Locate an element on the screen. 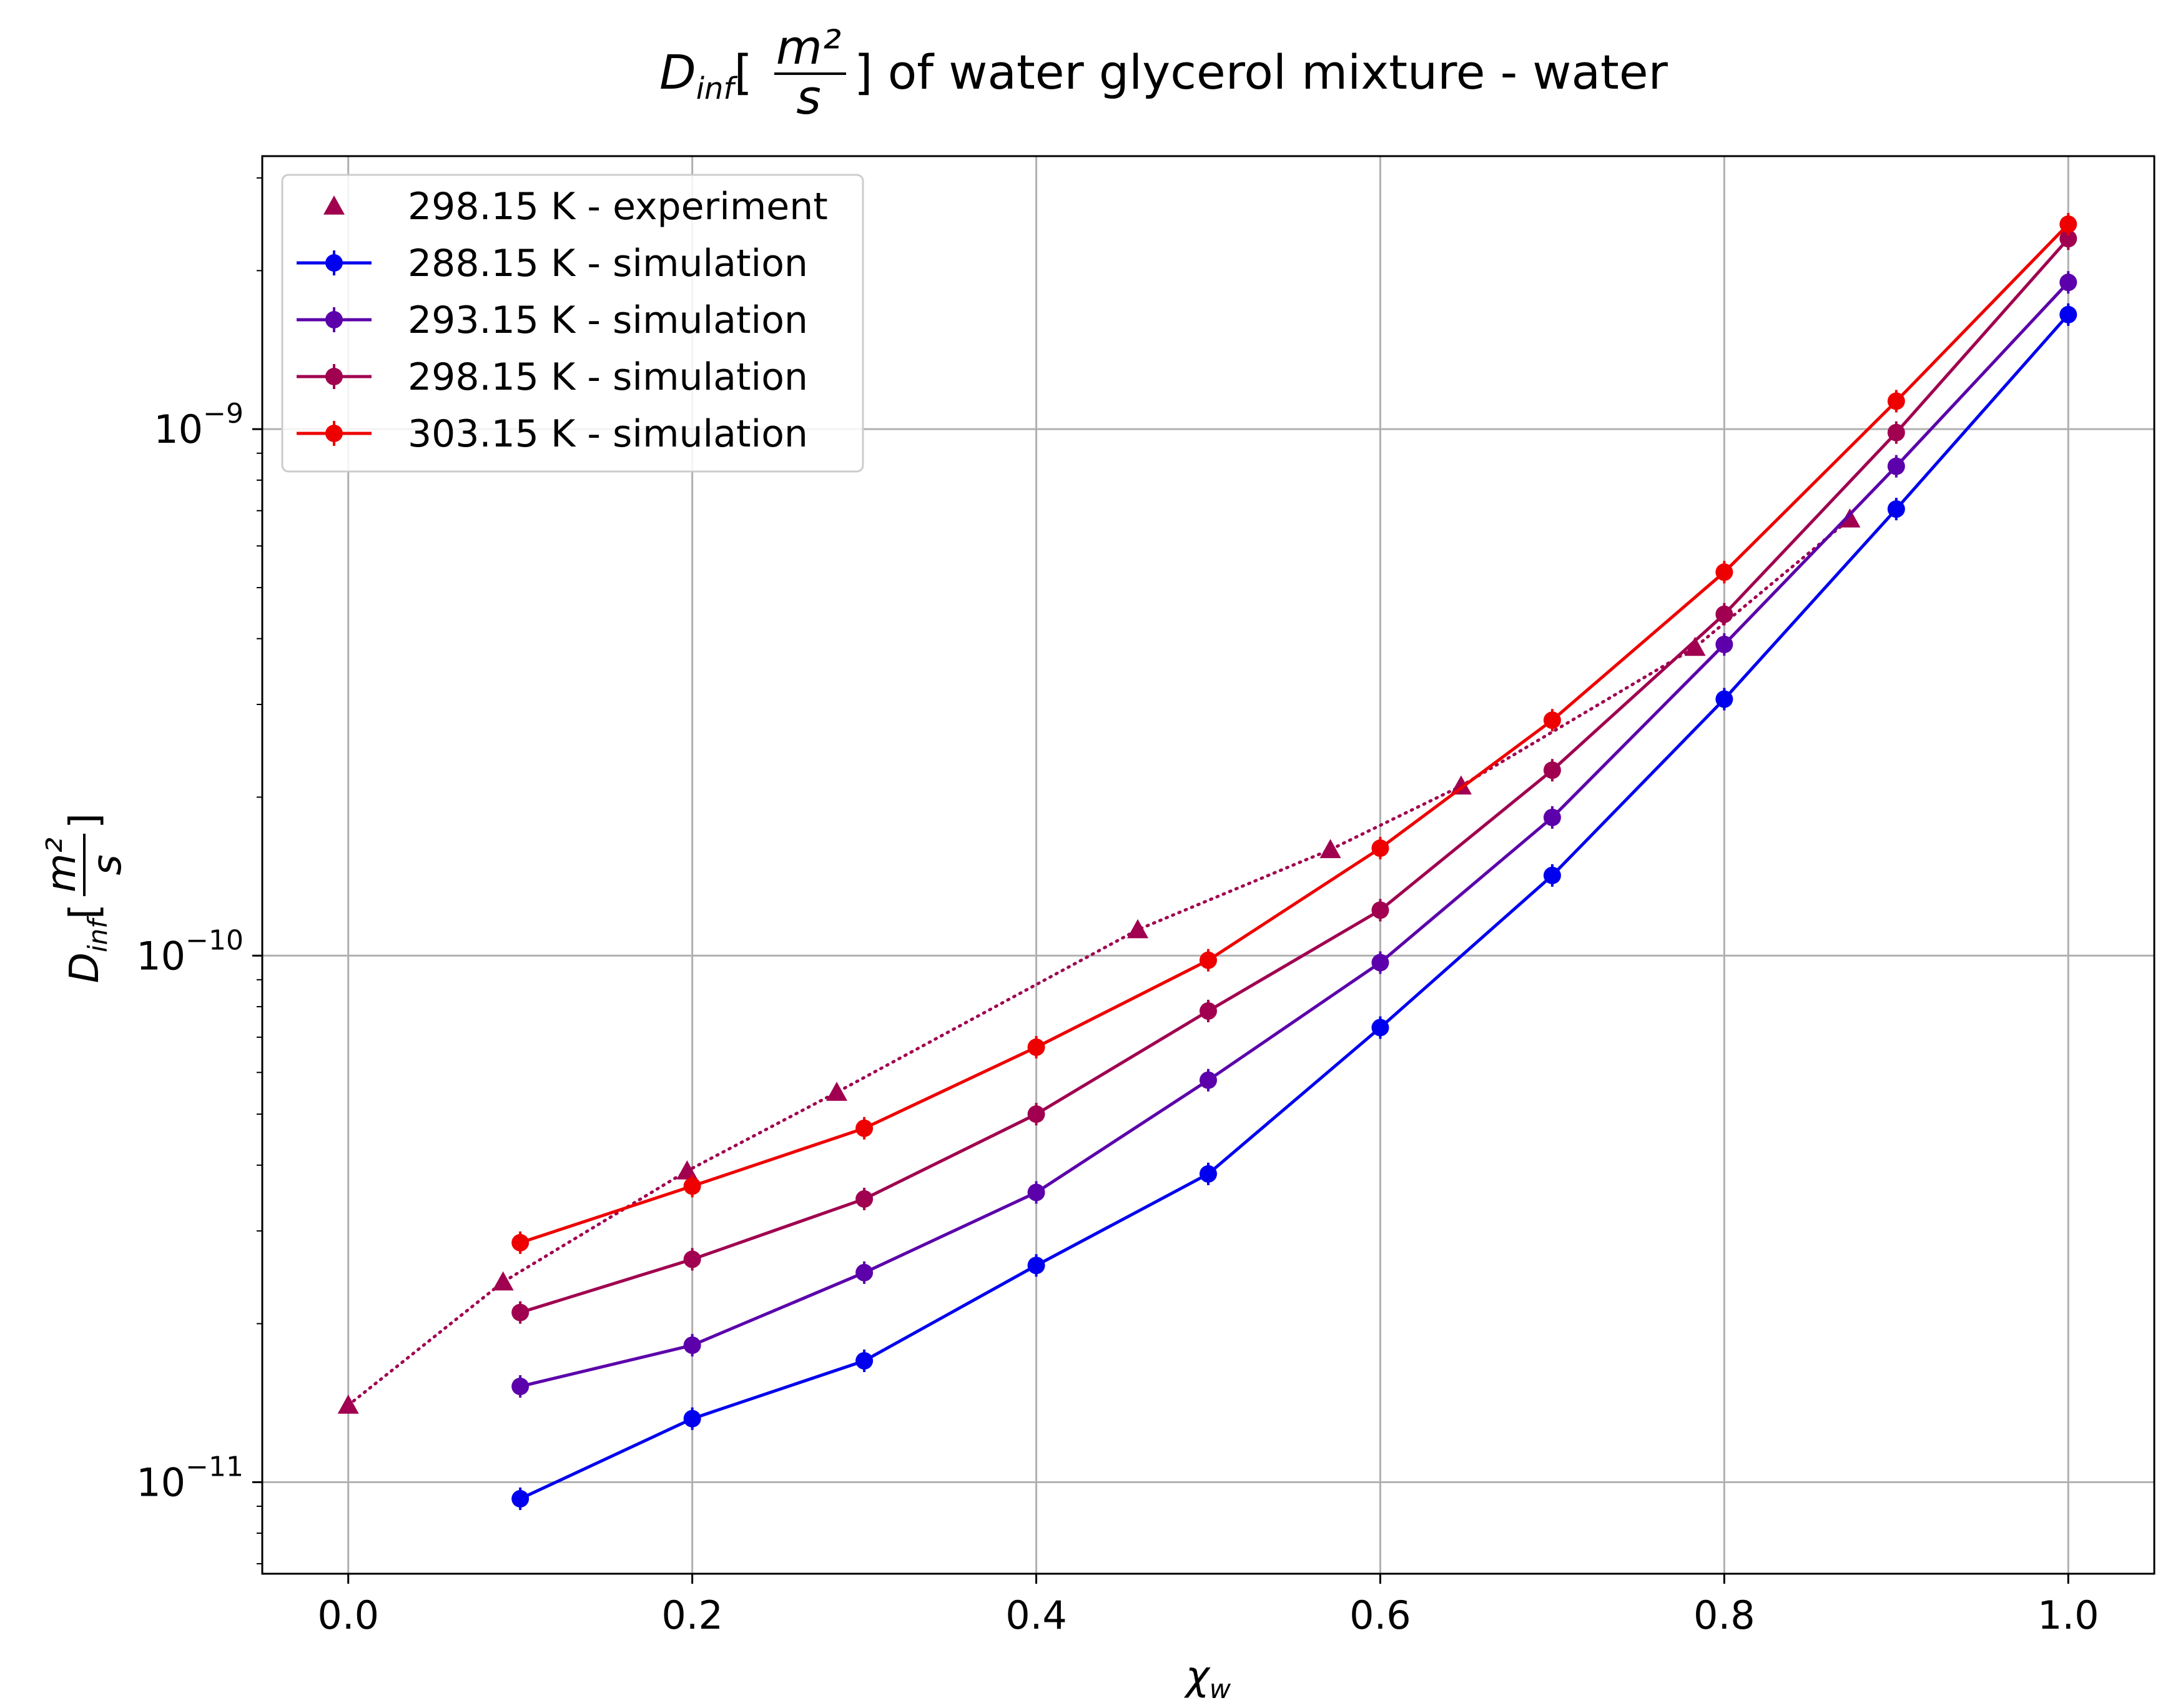  y-tick-label: 10−10 is located at coordinates (190, 951).